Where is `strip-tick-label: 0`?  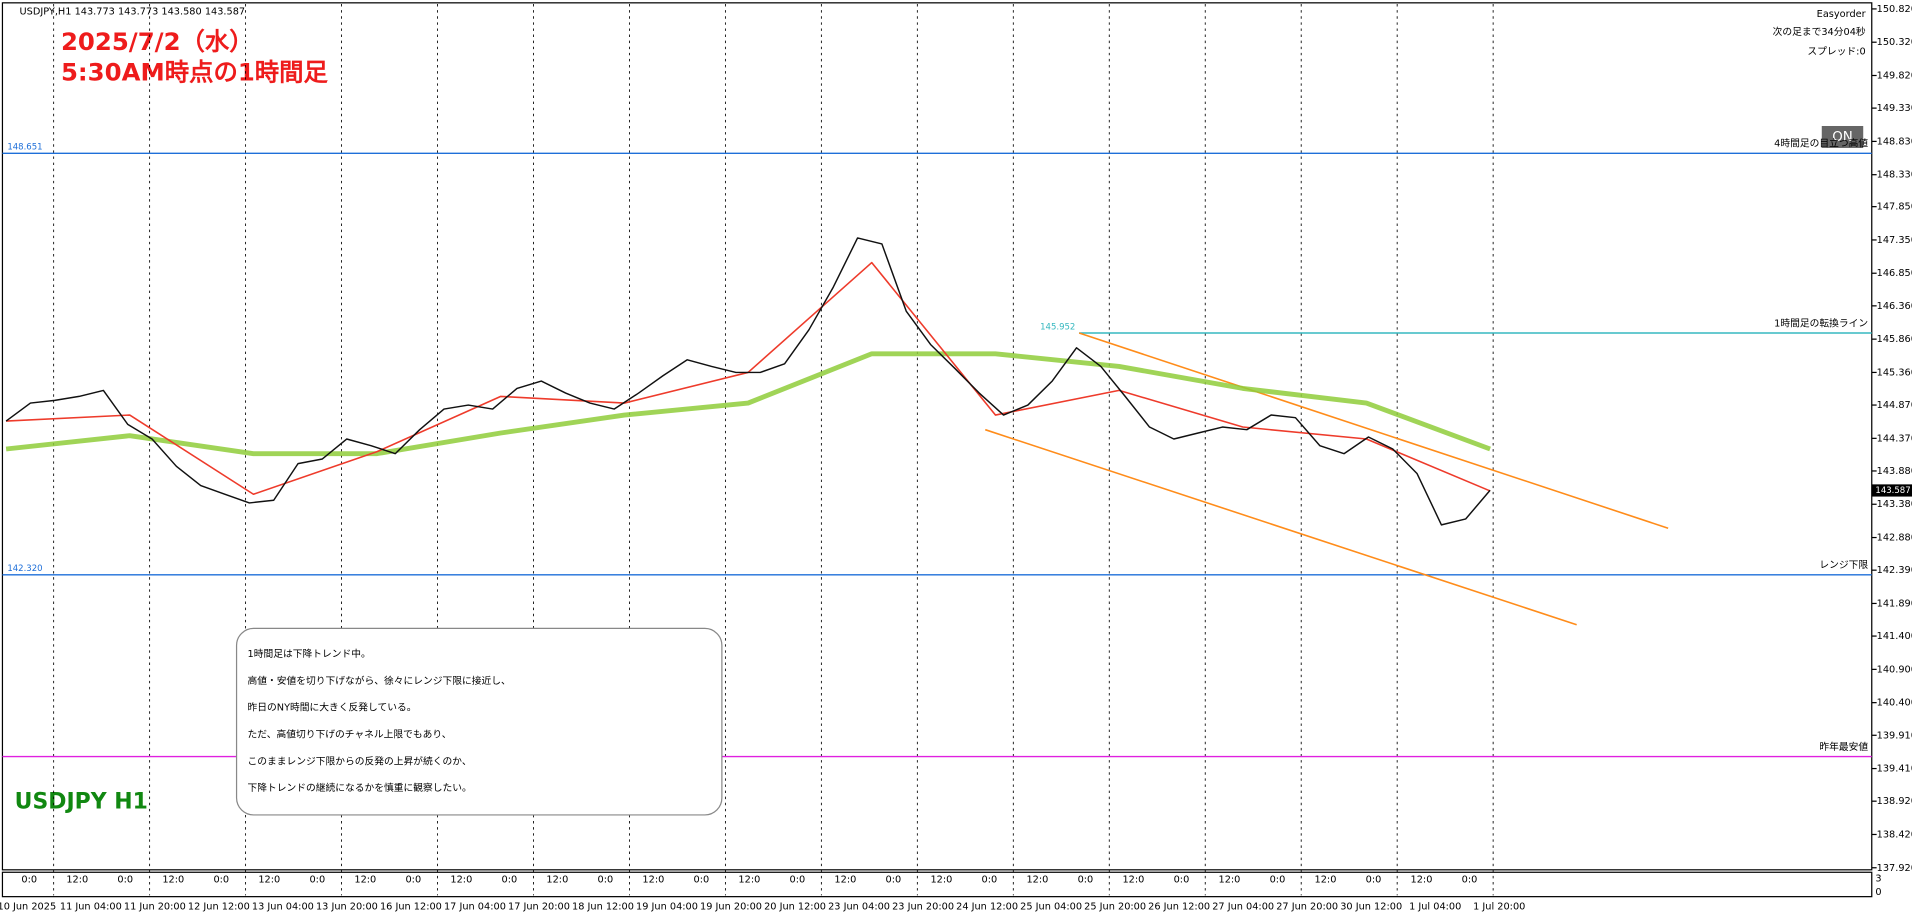 strip-tick-label: 0 is located at coordinates (1878, 892).